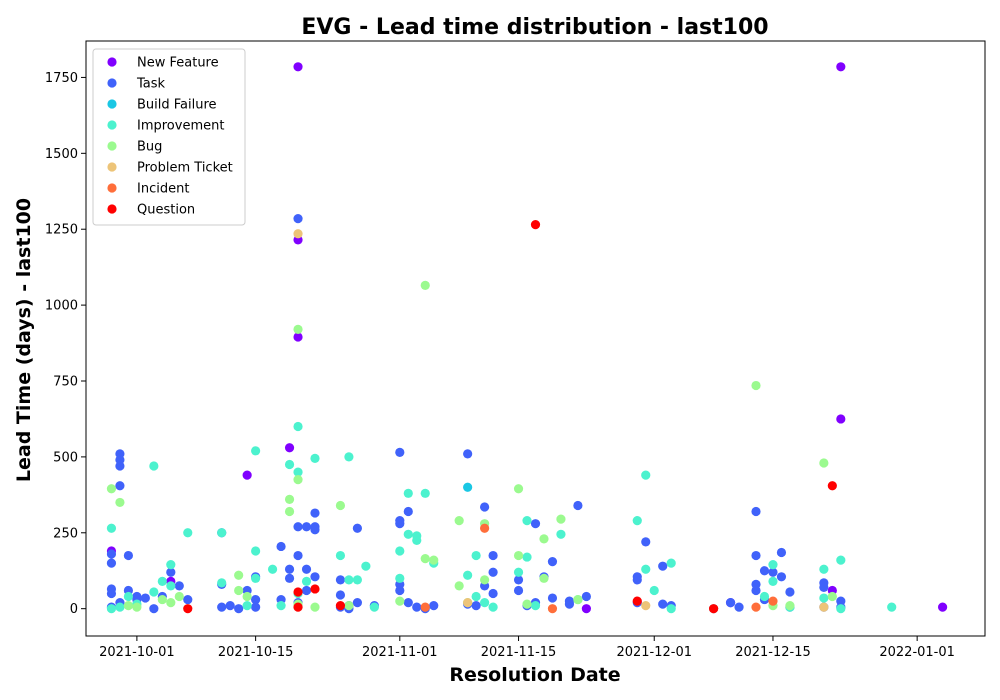 The height and width of the screenshot is (700, 1000). What do you see at coordinates (151, 84) in the screenshot?
I see `legend-label: Task` at bounding box center [151, 84].